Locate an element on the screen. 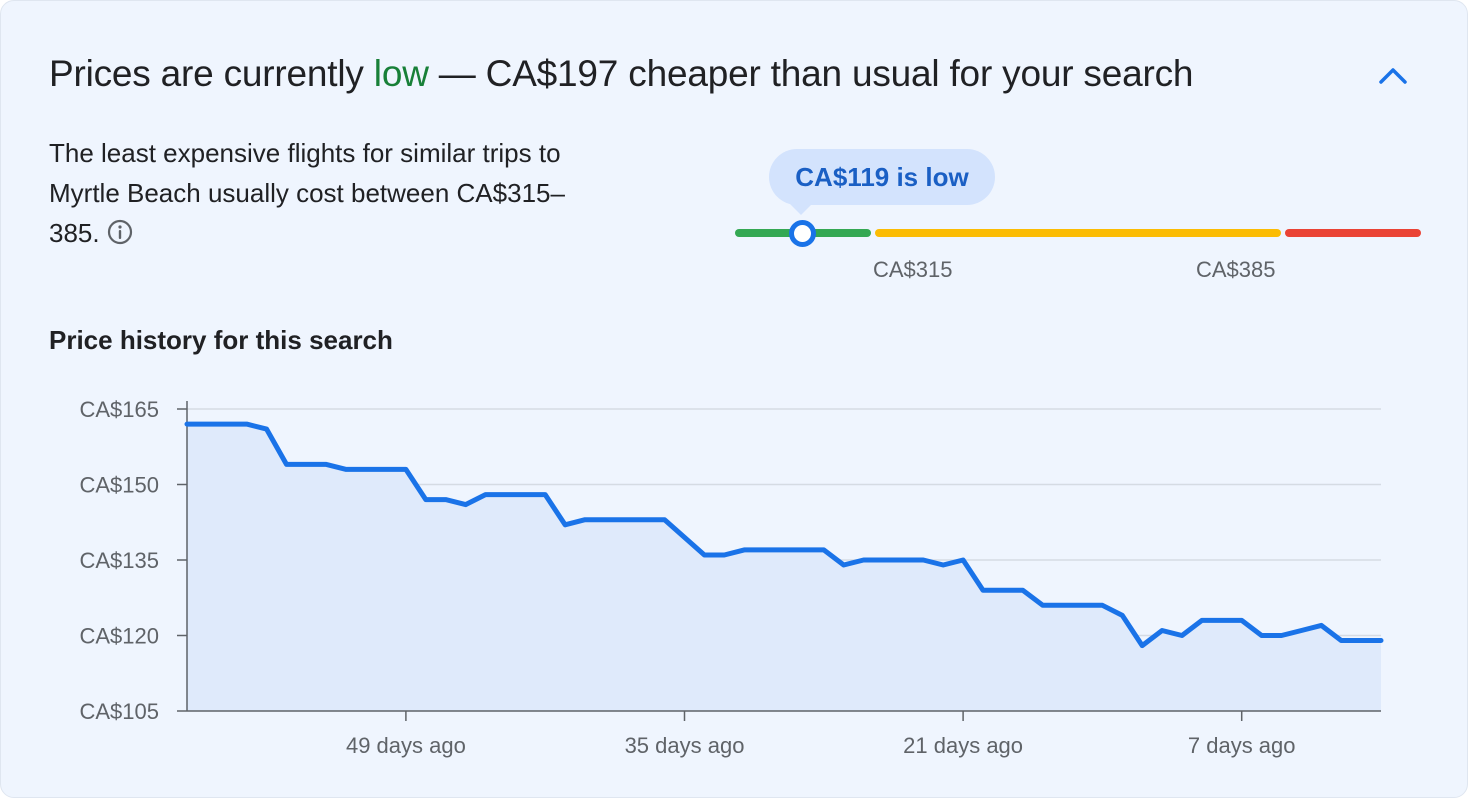 The image size is (1468, 798). tooltip-pointer is located at coordinates (801, 209).